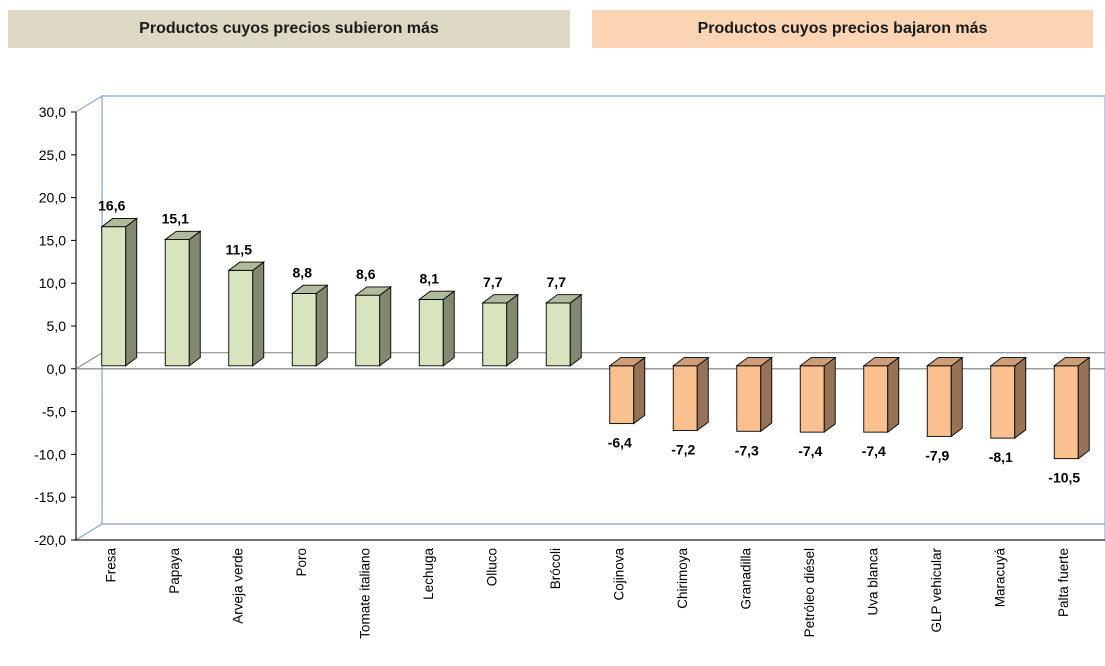 The height and width of the screenshot is (666, 1105). I want to click on data-label: -7,9, so click(937, 455).